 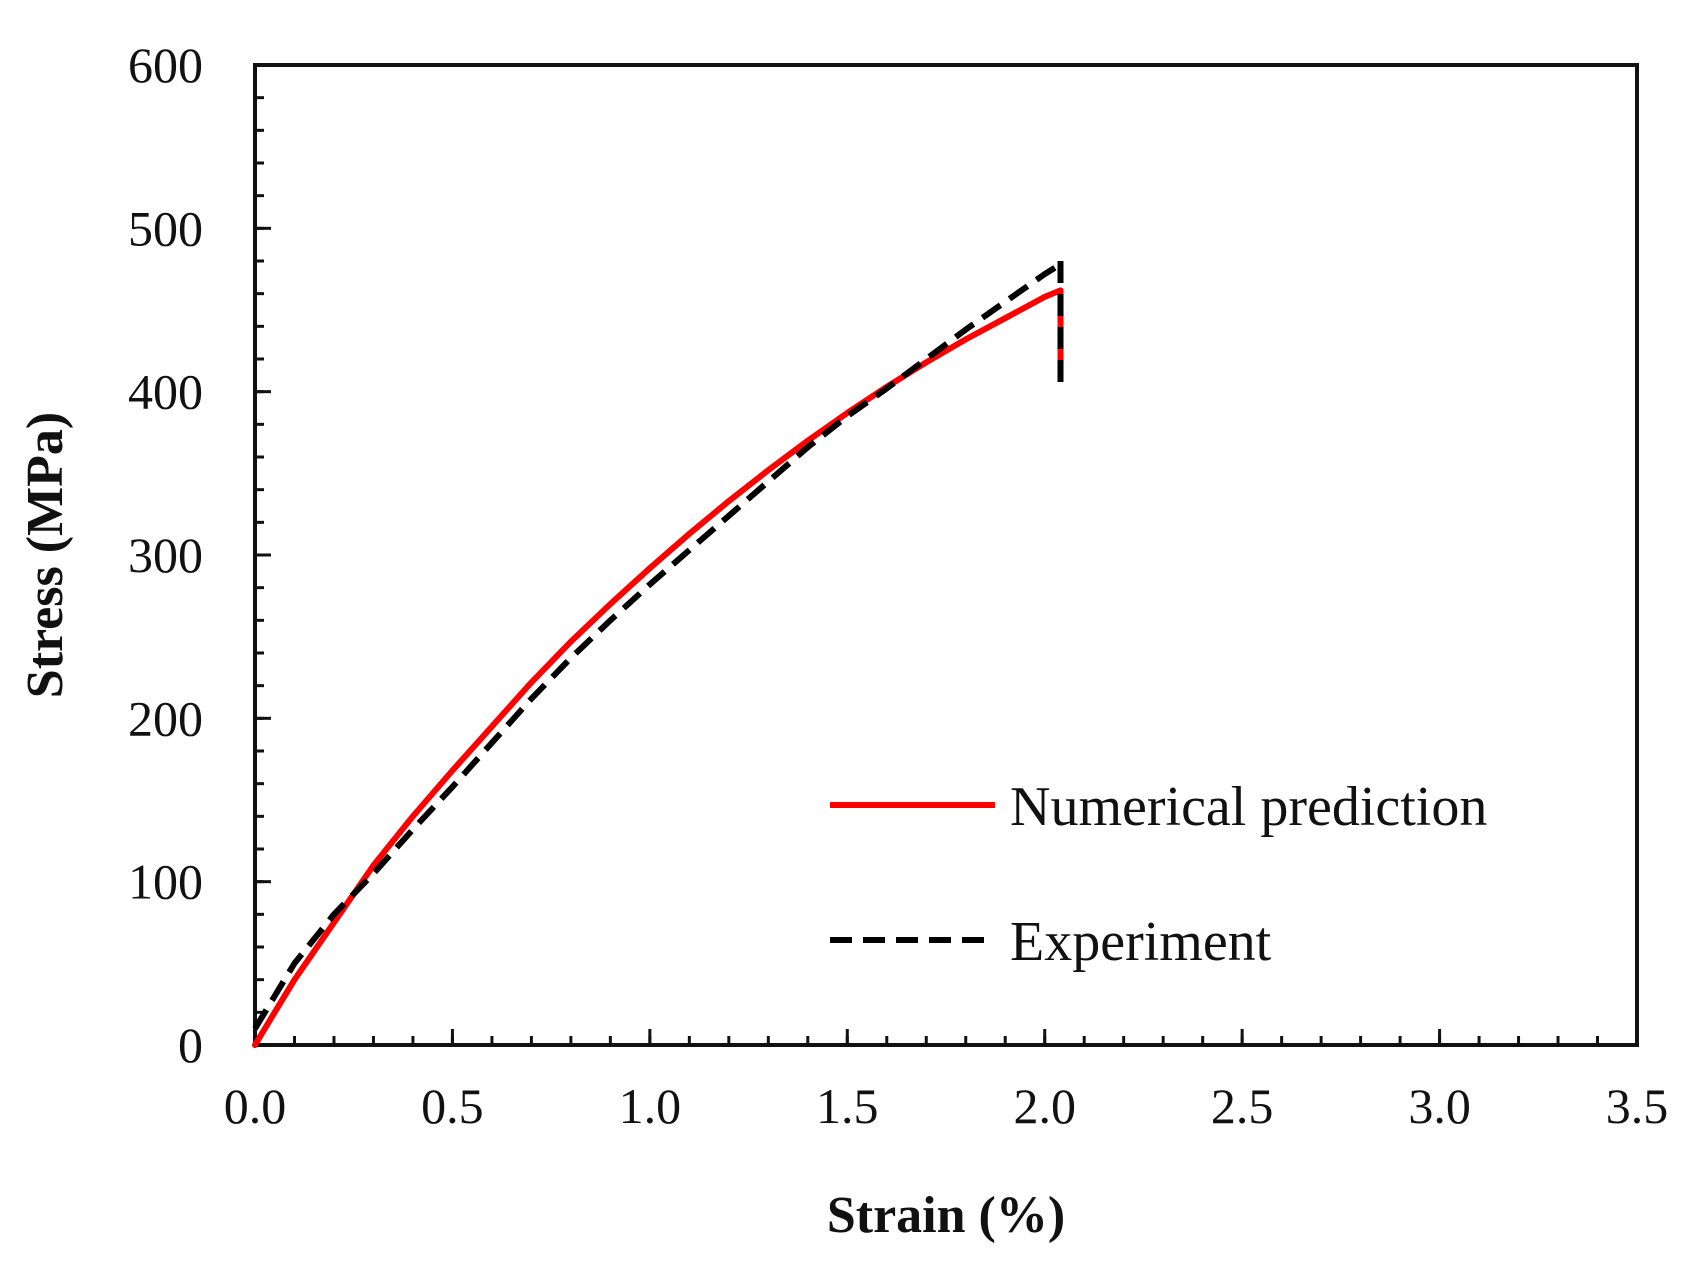 I want to click on legend-label-numerical-prediction: Numerical prediction, so click(x=1248, y=807).